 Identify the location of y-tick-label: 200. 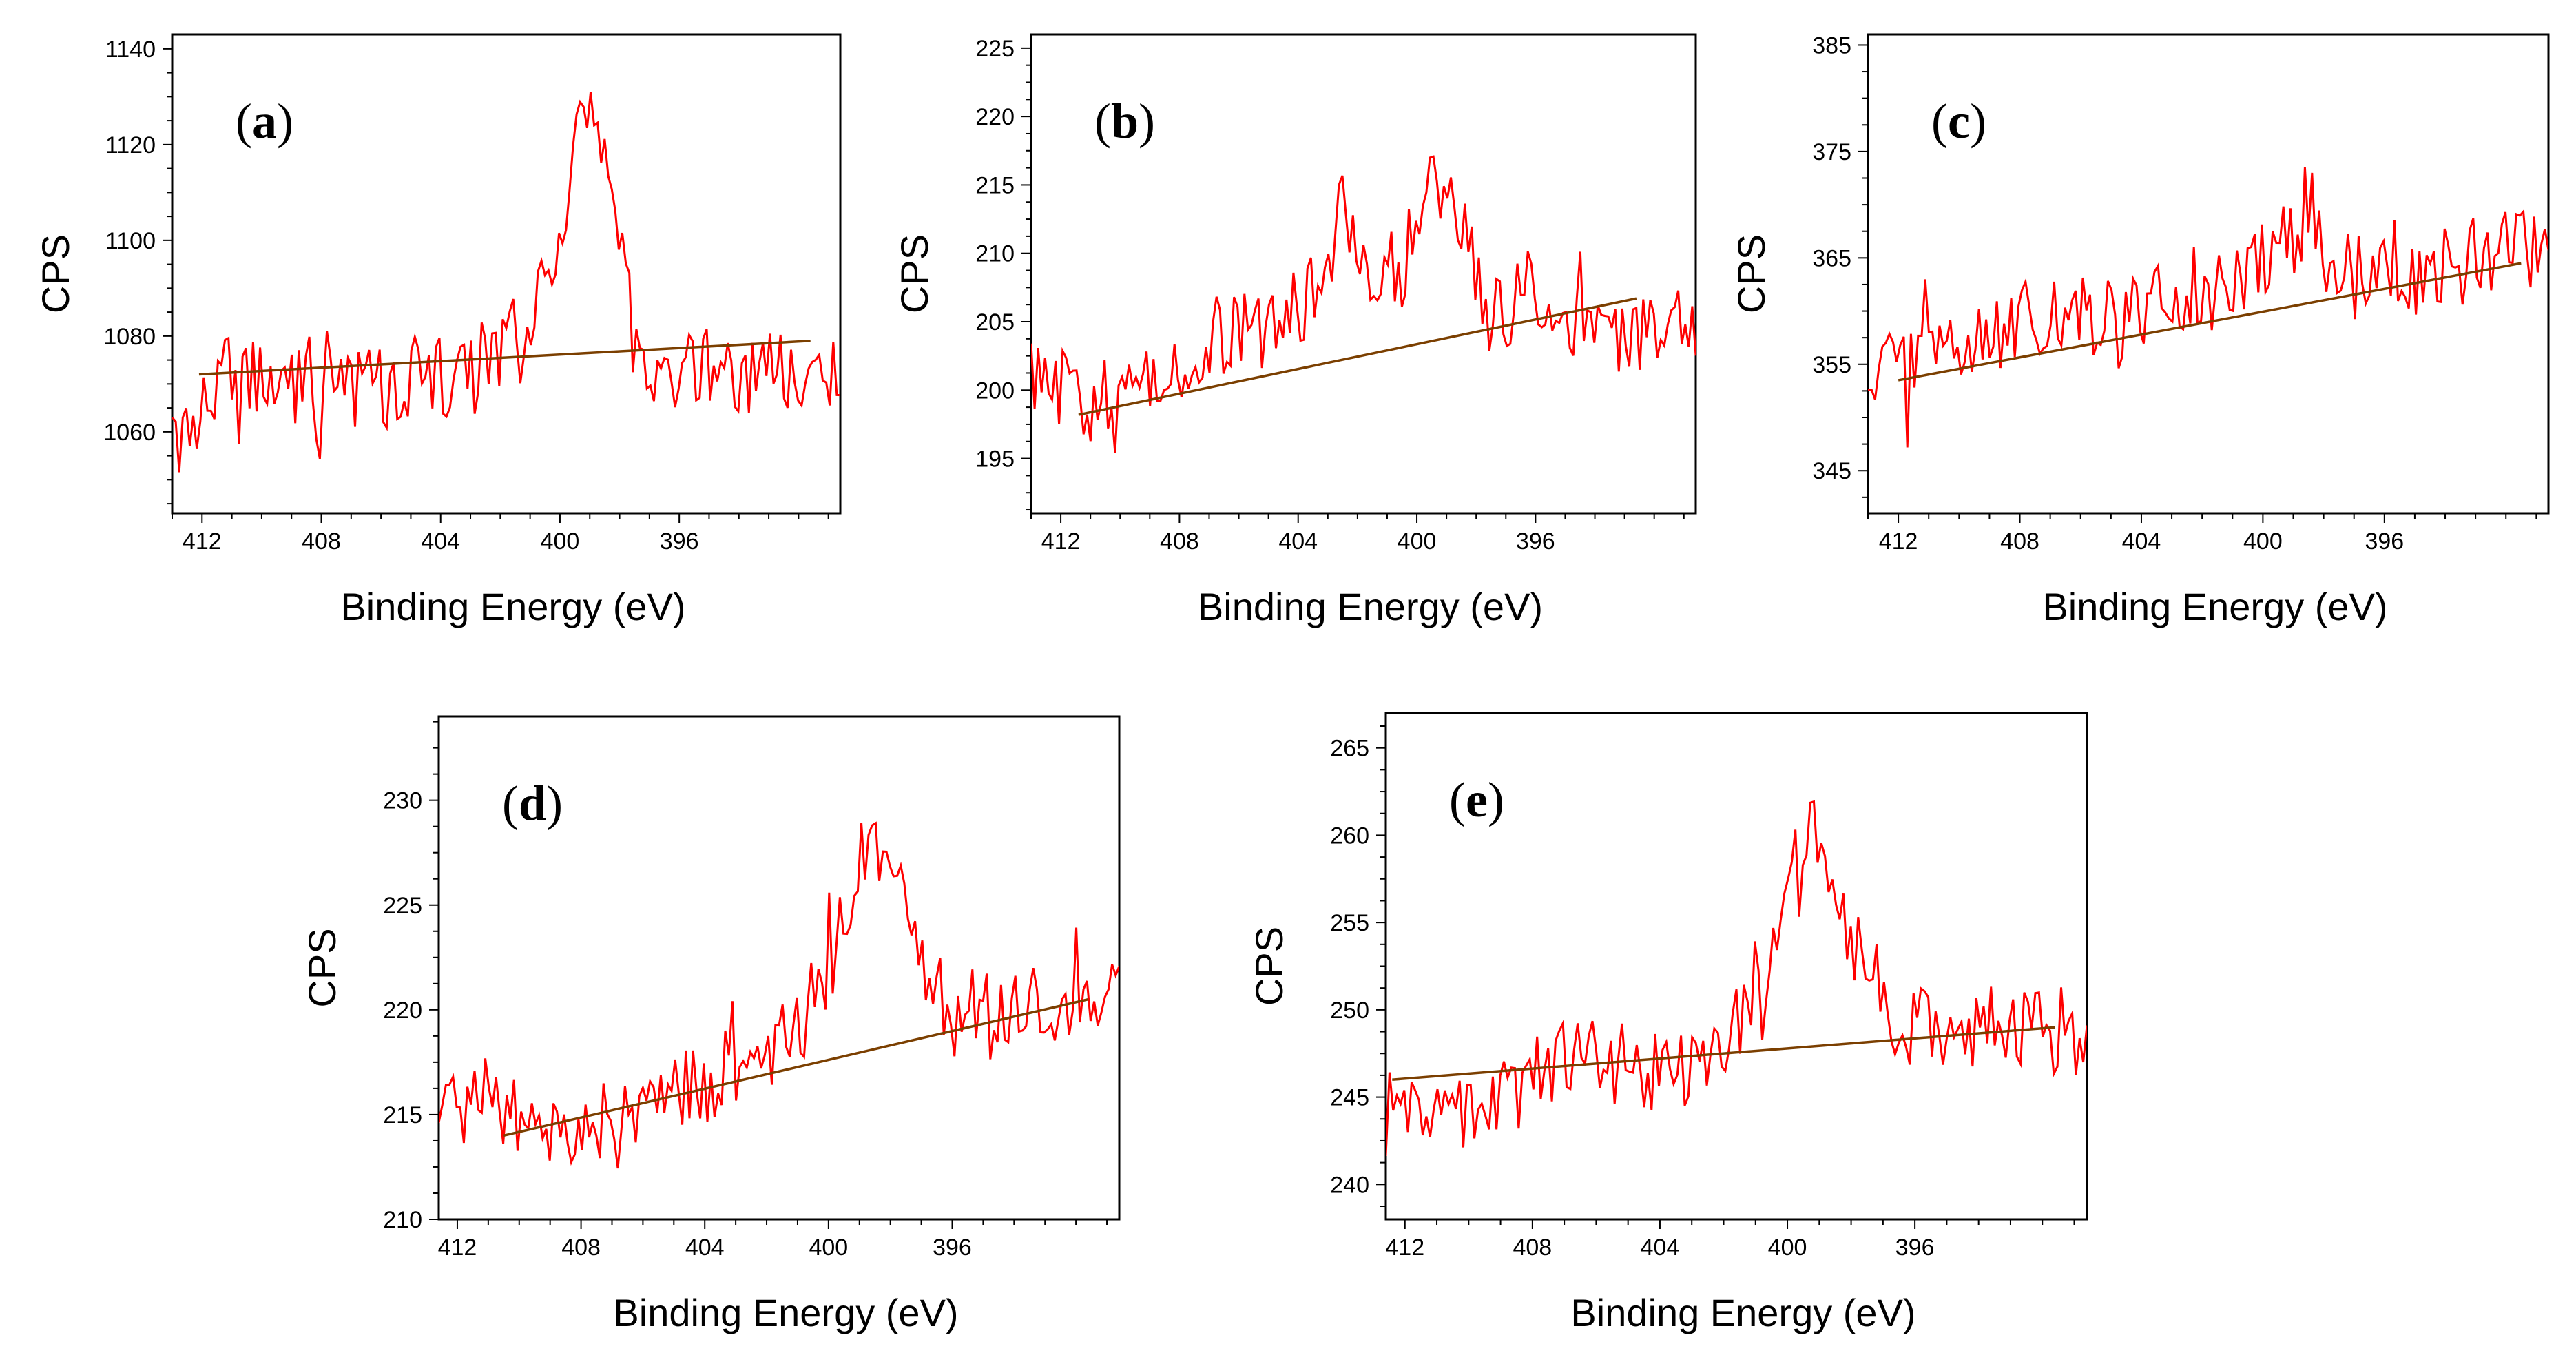
(995, 391).